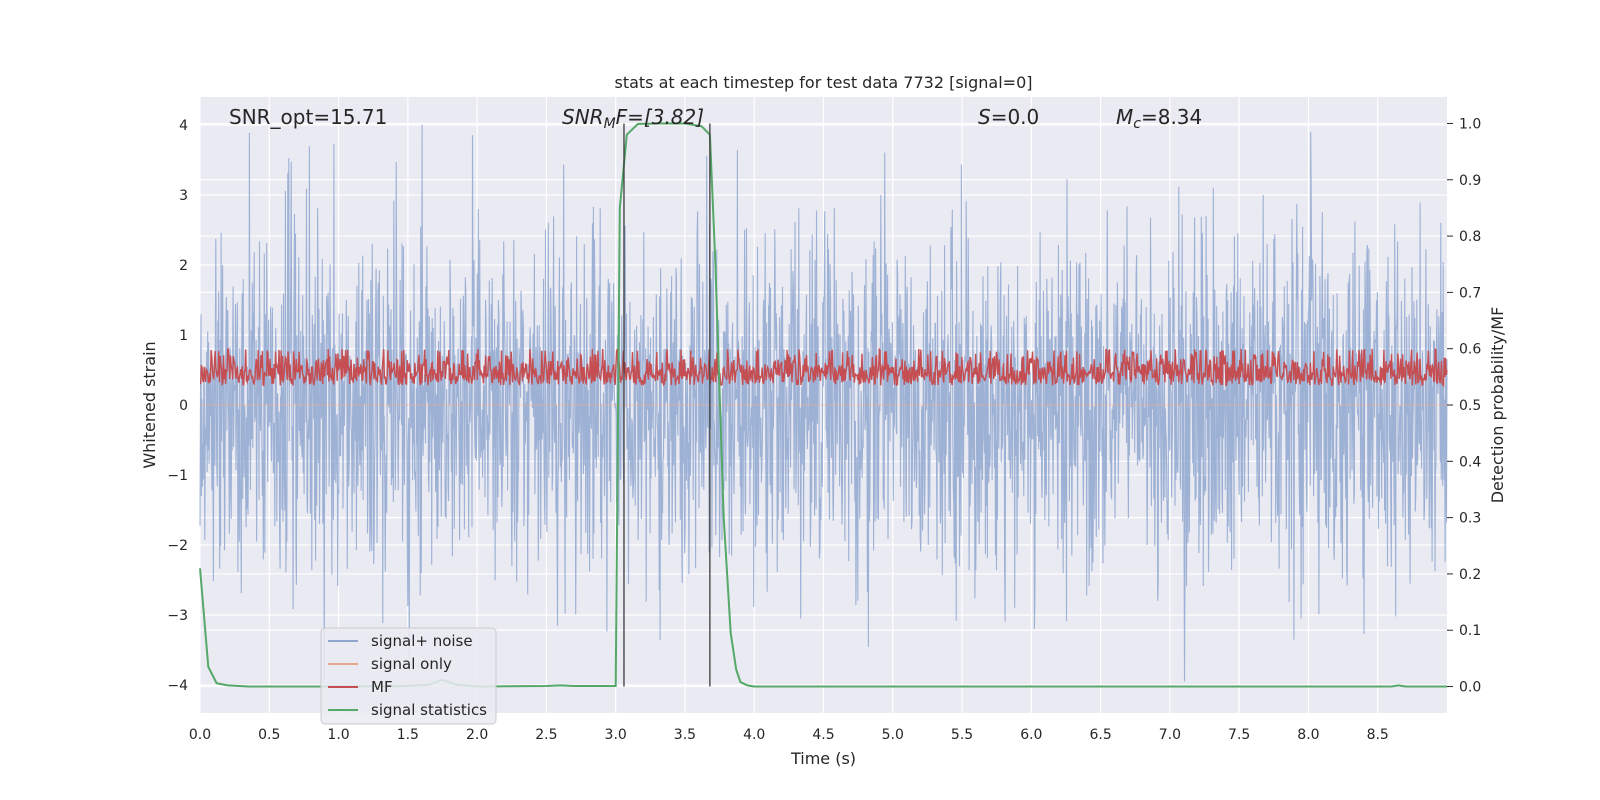 The image size is (1600, 800). What do you see at coordinates (667, 405) in the screenshot?
I see `vertical-markers` at bounding box center [667, 405].